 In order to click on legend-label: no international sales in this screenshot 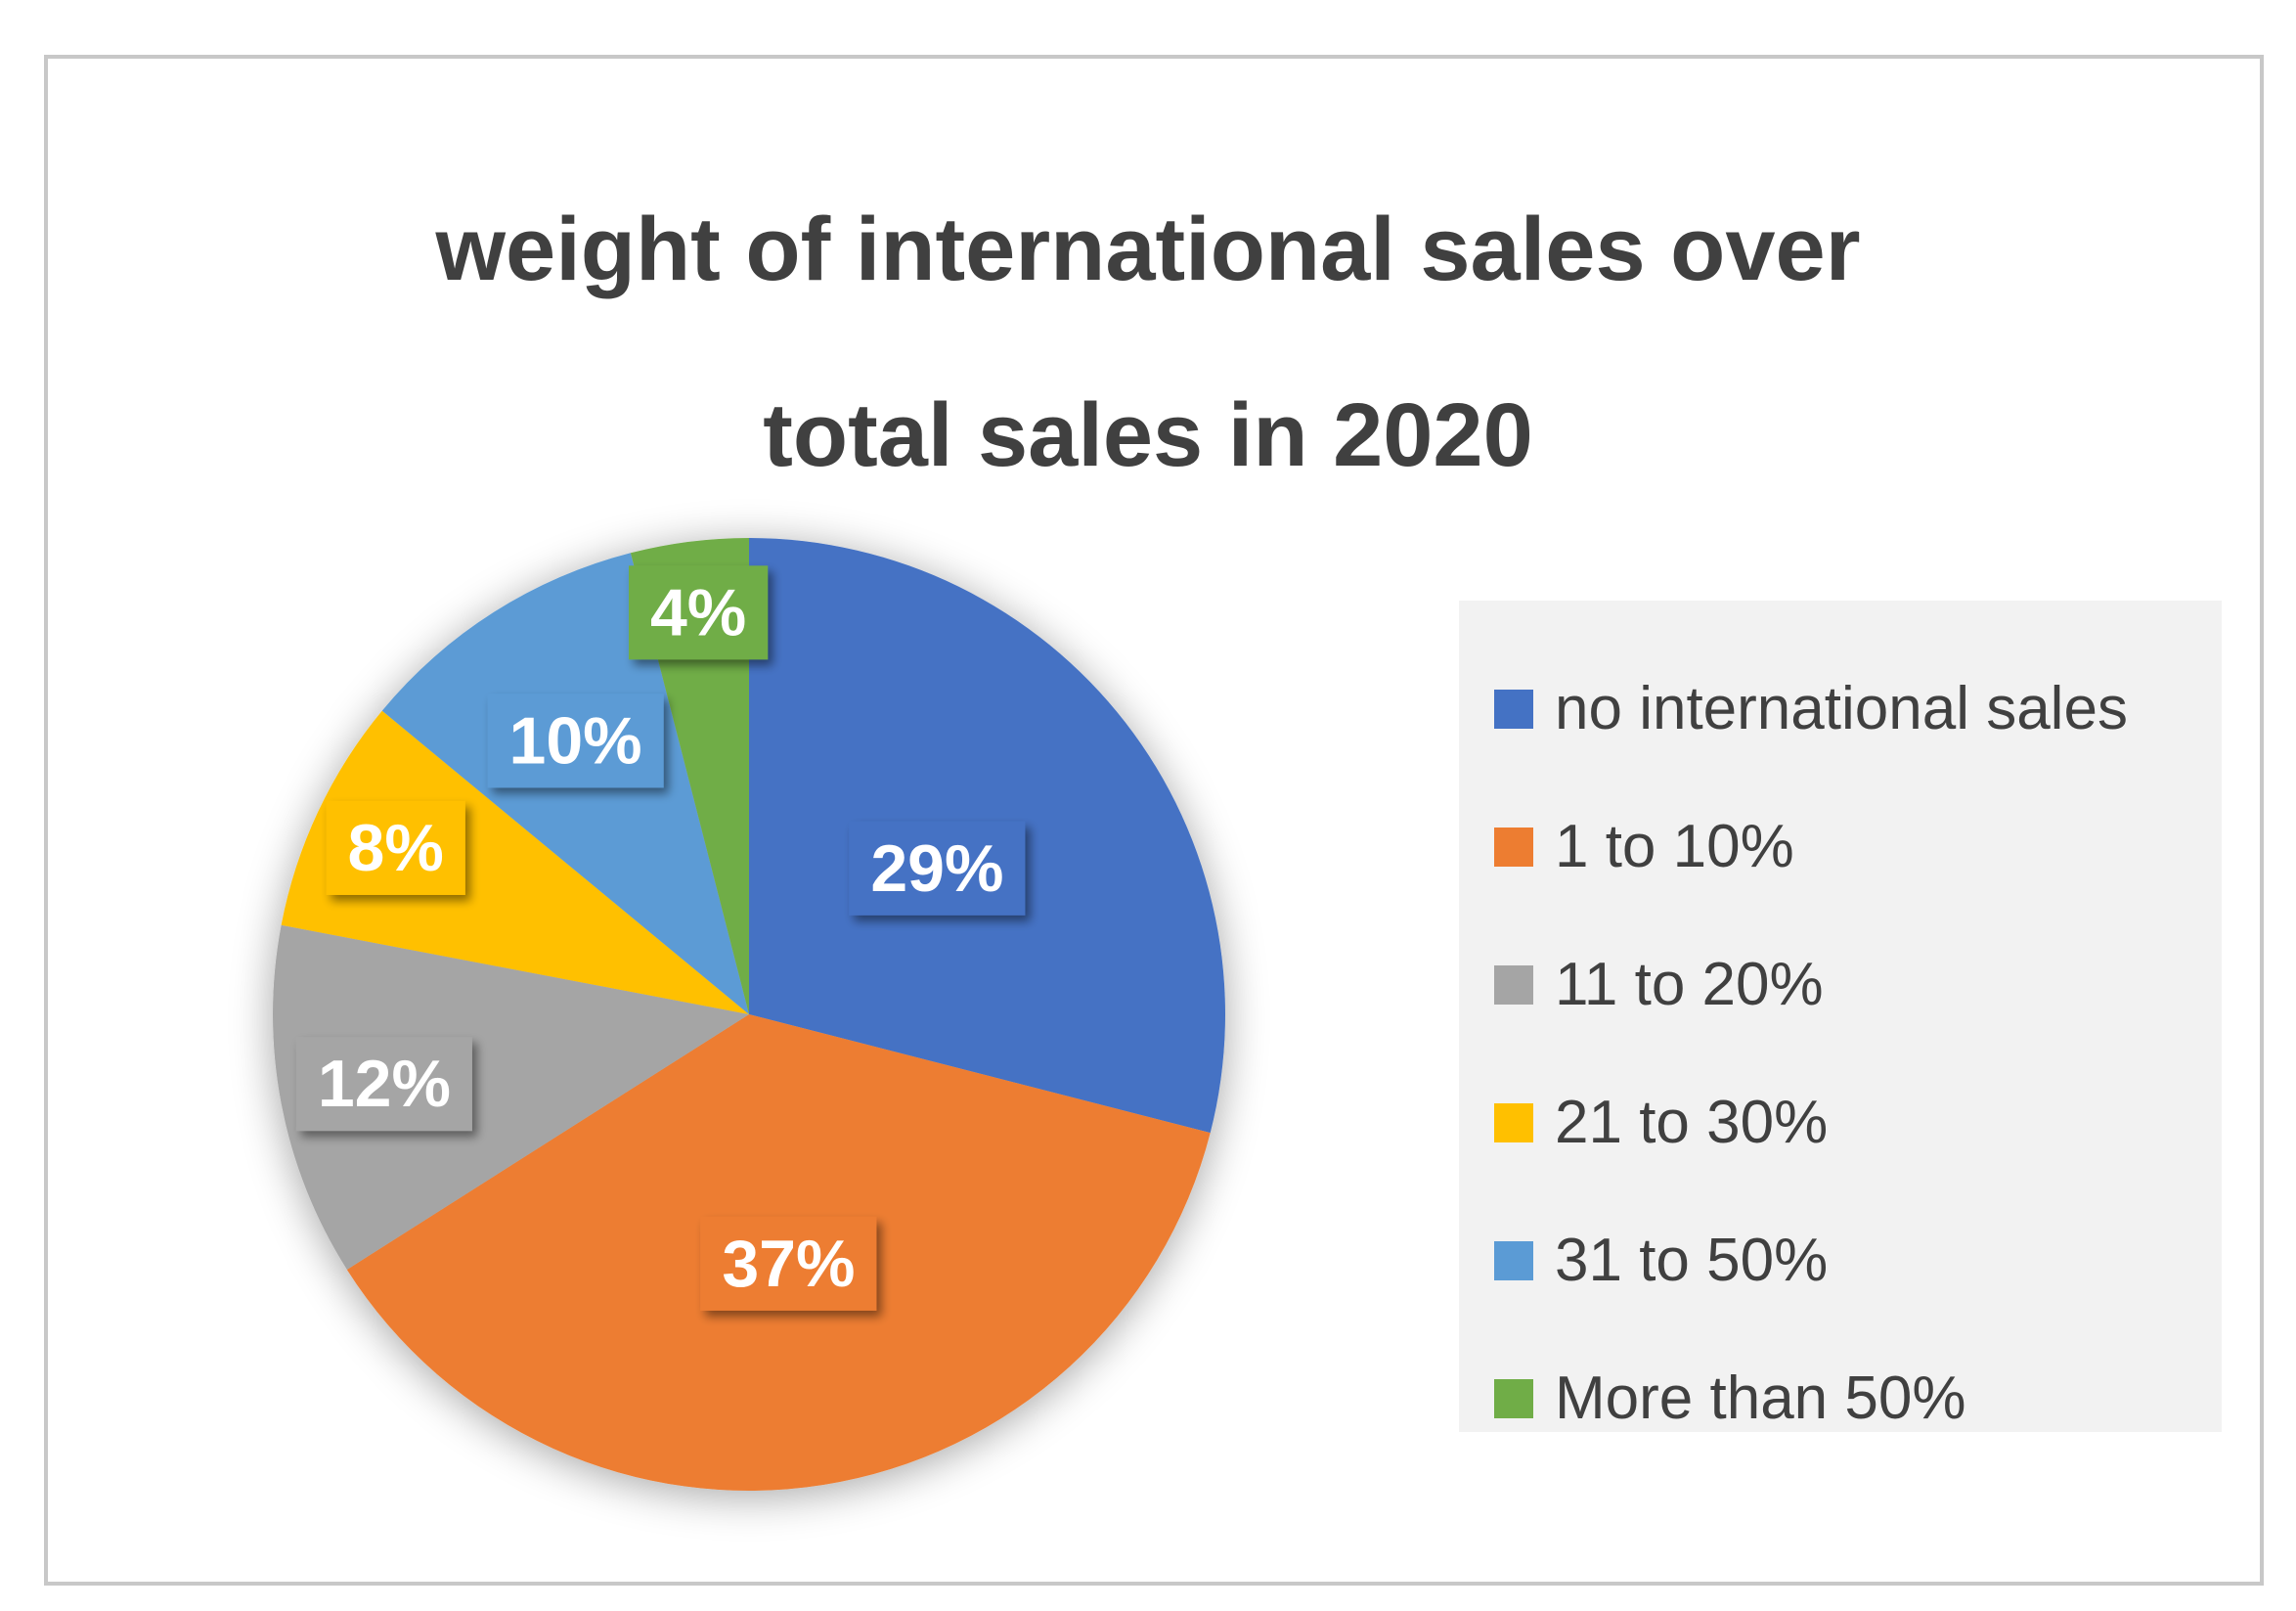, I will do `click(1841, 708)`.